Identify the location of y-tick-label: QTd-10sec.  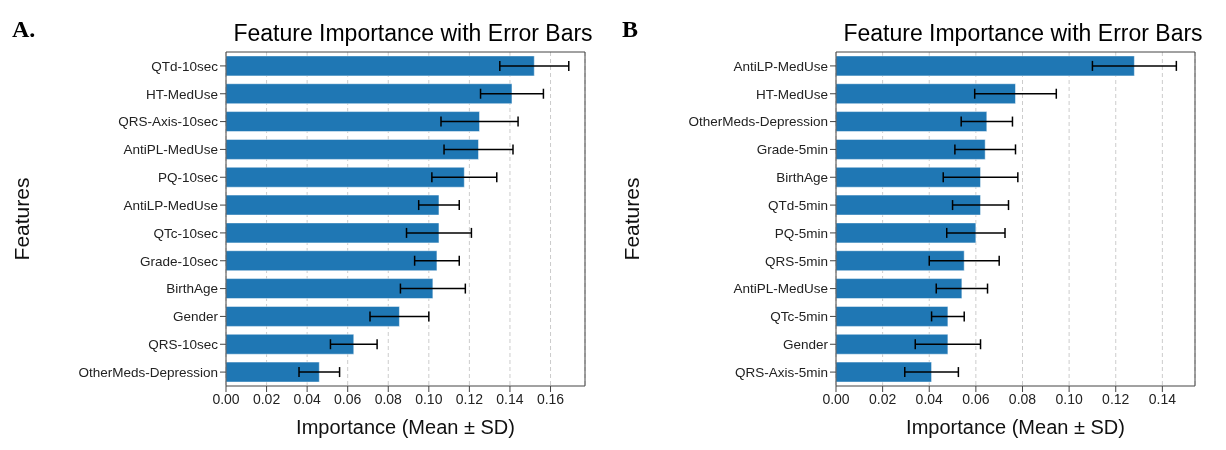
(185, 66).